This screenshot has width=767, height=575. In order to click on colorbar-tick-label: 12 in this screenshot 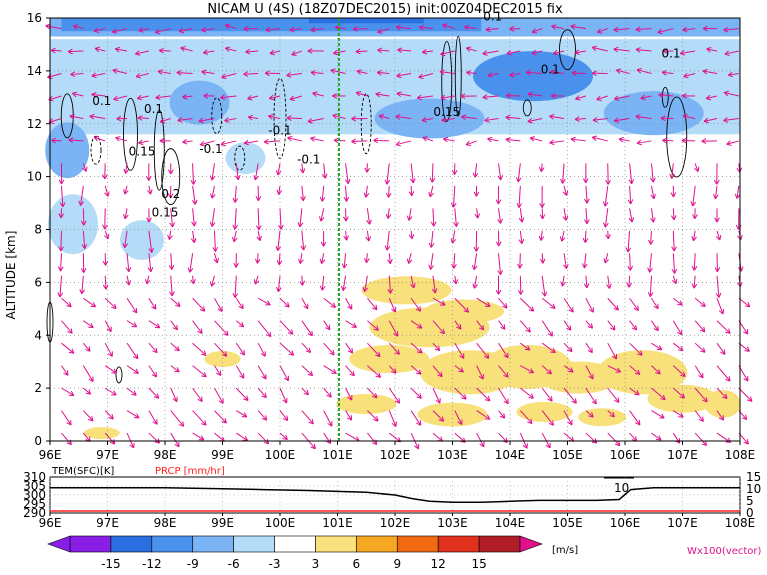, I will do `click(438, 564)`.